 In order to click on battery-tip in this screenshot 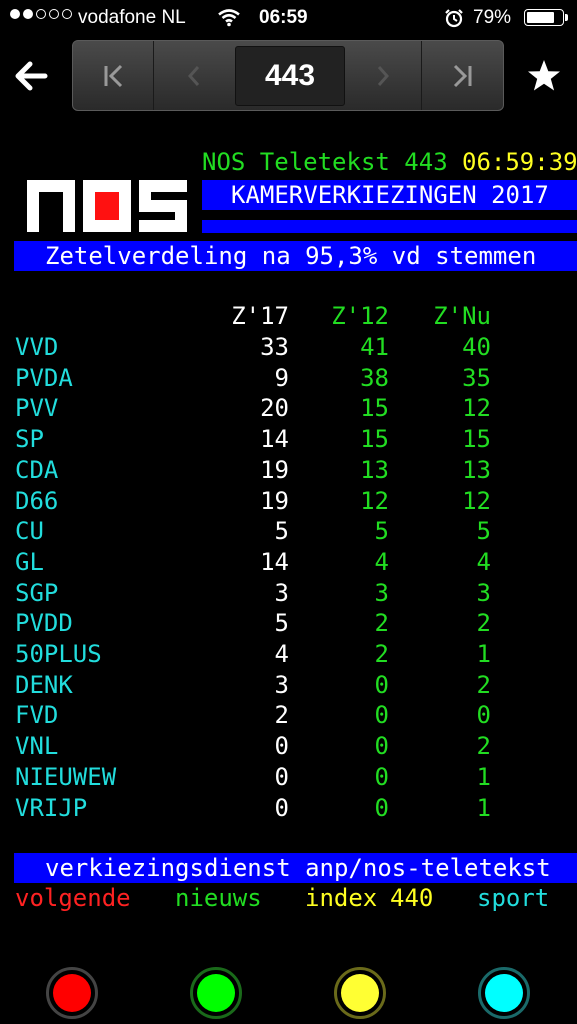, I will do `click(566, 17)`.